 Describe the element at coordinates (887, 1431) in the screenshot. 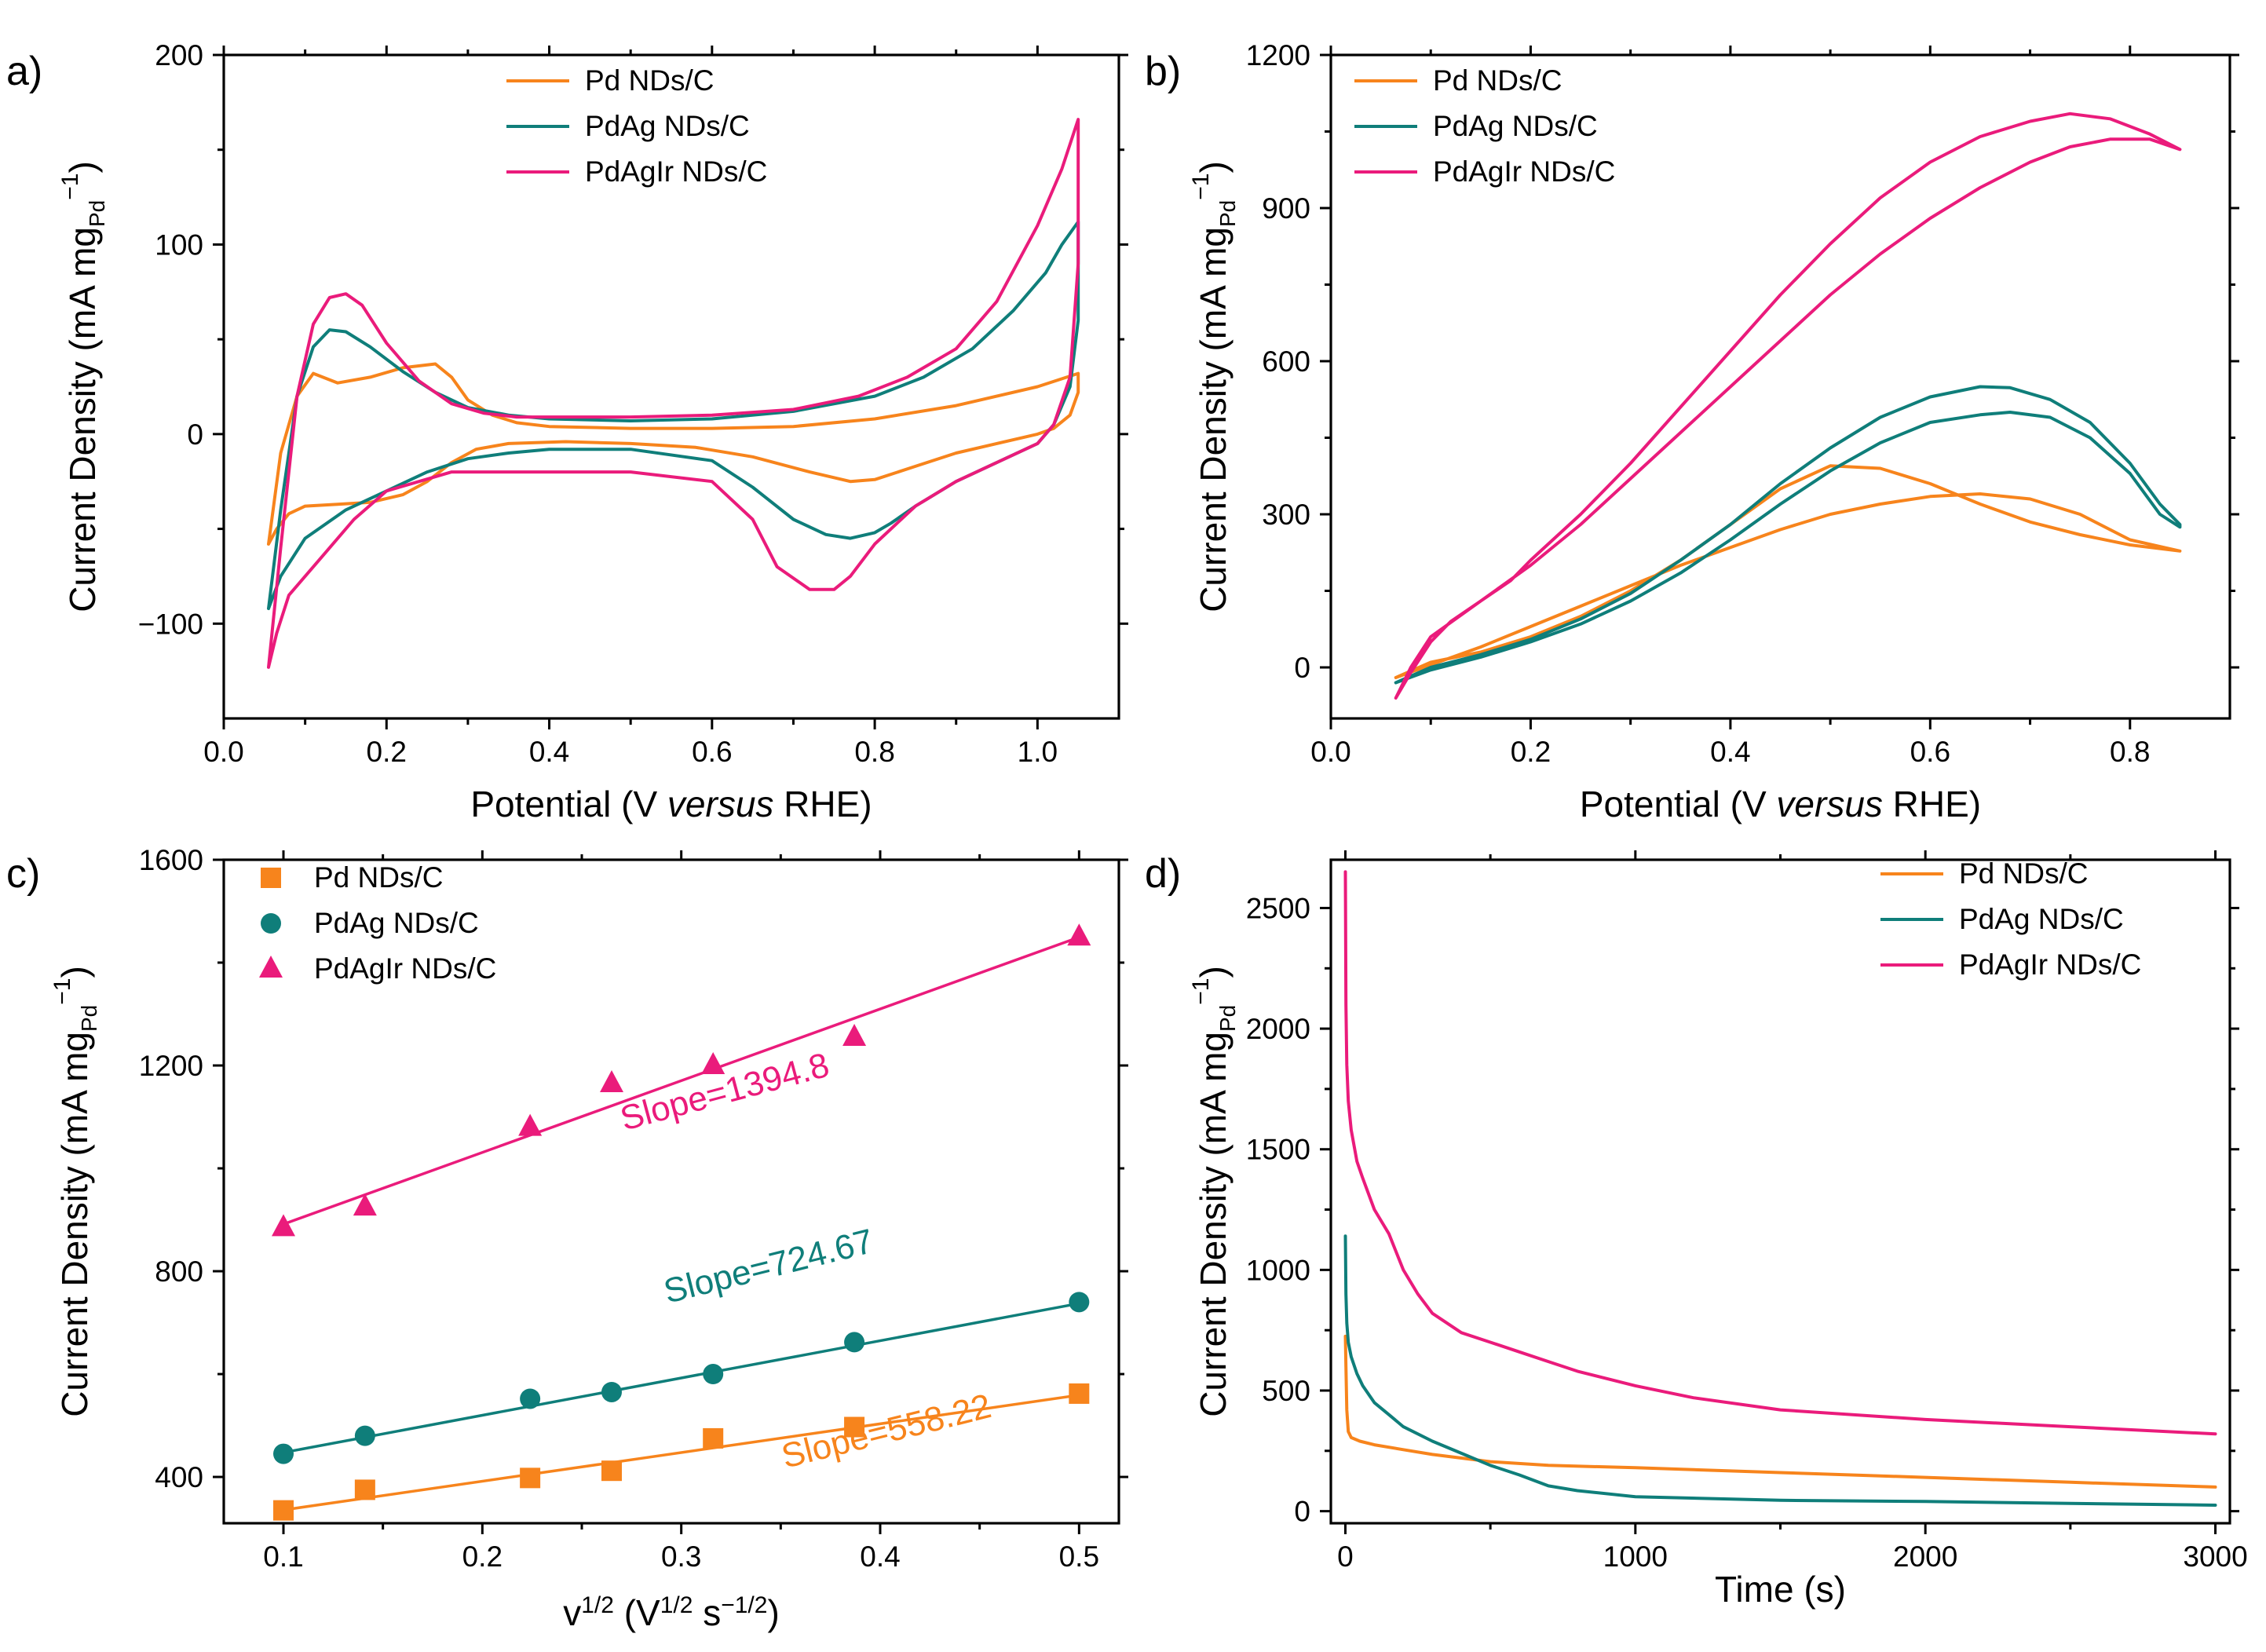

I see `slope-label: Slope=558.22` at that location.